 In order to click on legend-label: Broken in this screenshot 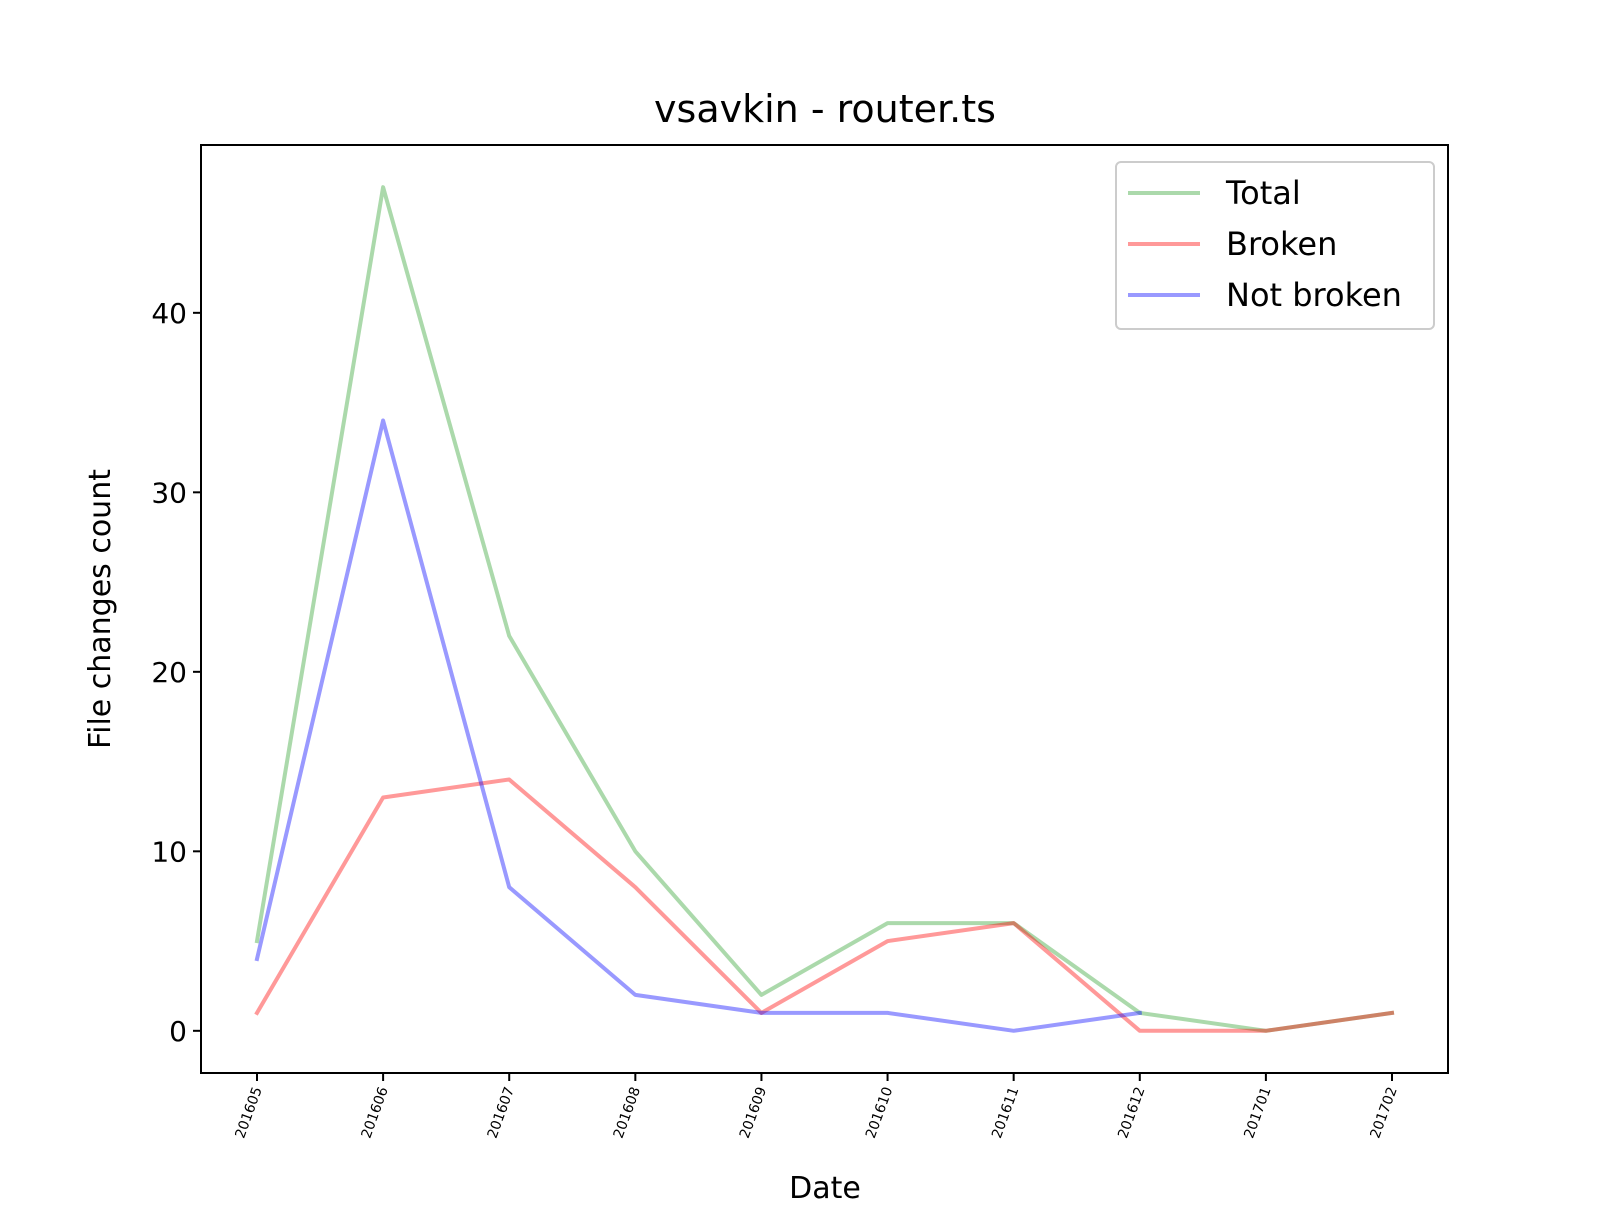, I will do `click(1281, 244)`.